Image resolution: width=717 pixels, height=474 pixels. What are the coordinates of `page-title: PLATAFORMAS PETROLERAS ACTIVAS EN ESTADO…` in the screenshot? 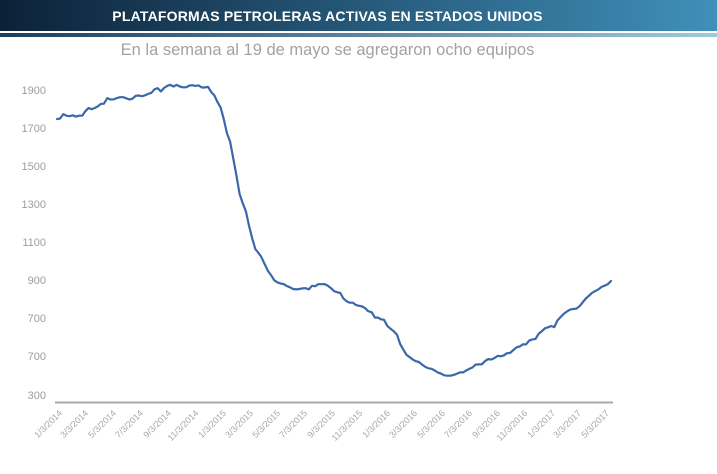 It's located at (327, 15).